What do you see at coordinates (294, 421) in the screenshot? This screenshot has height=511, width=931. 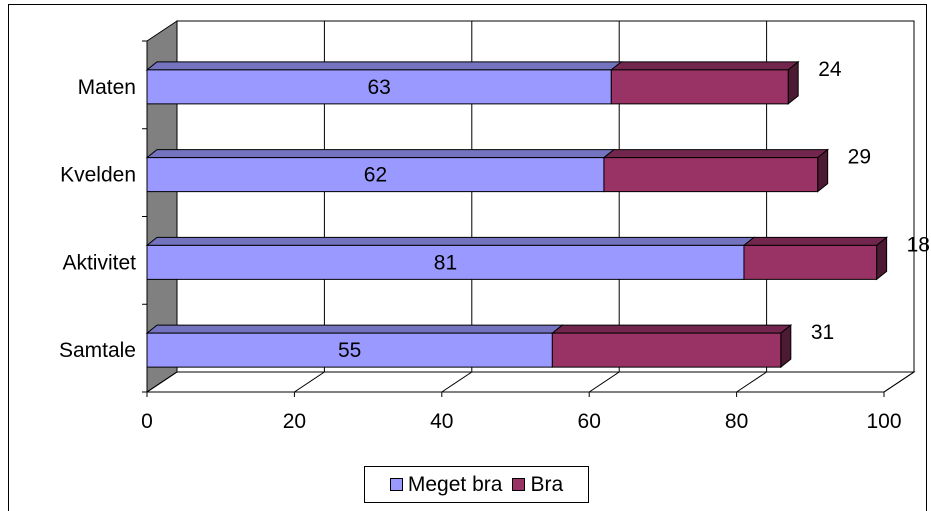 I see `x-tick-label: 20` at bounding box center [294, 421].